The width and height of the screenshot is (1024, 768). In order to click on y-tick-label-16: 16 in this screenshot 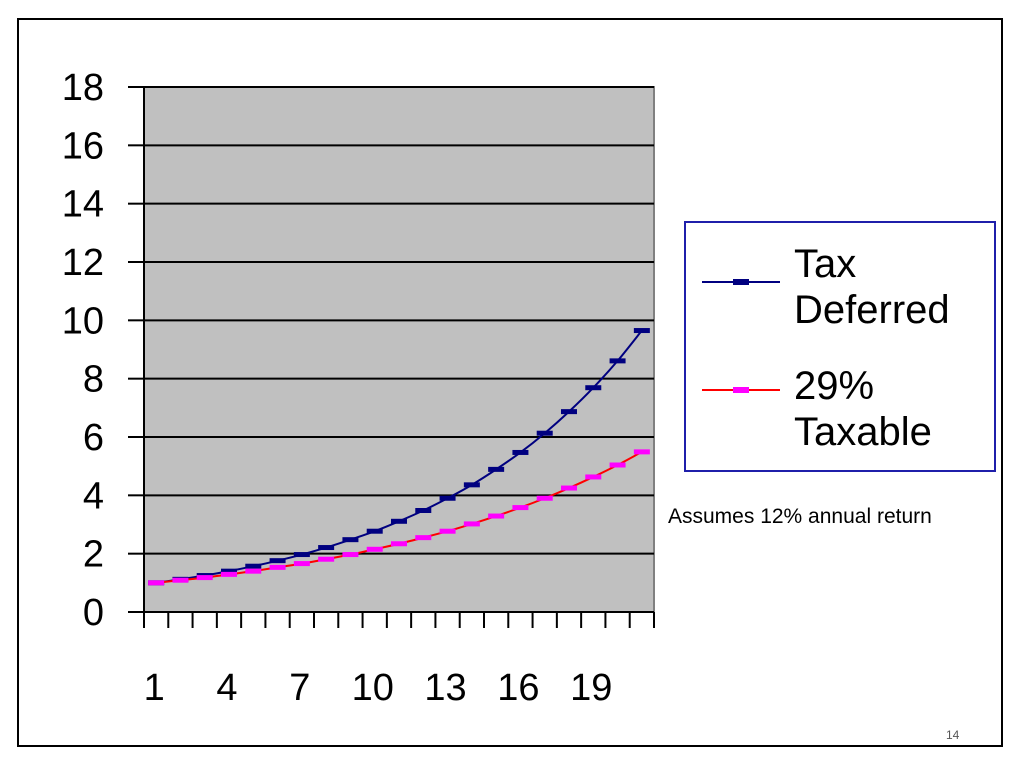, I will do `click(83, 146)`.